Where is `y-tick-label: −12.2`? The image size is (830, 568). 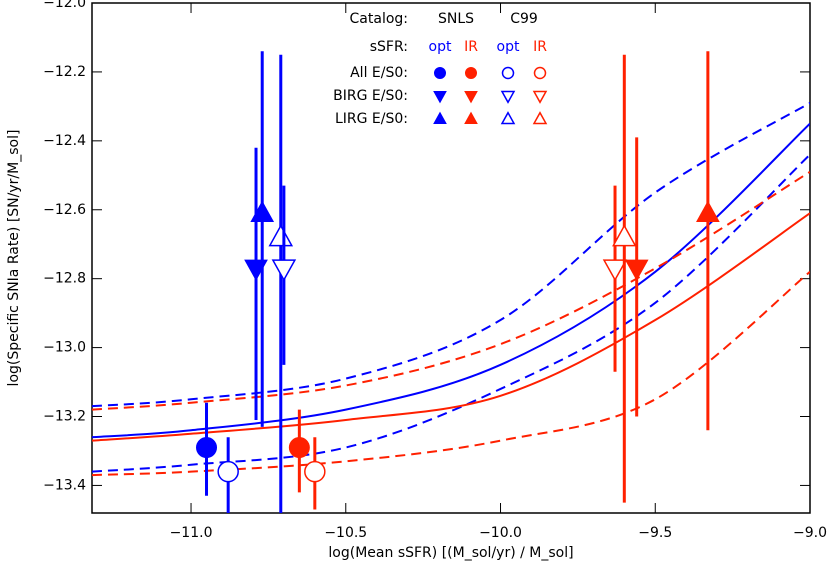 y-tick-label: −12.2 is located at coordinates (64, 72).